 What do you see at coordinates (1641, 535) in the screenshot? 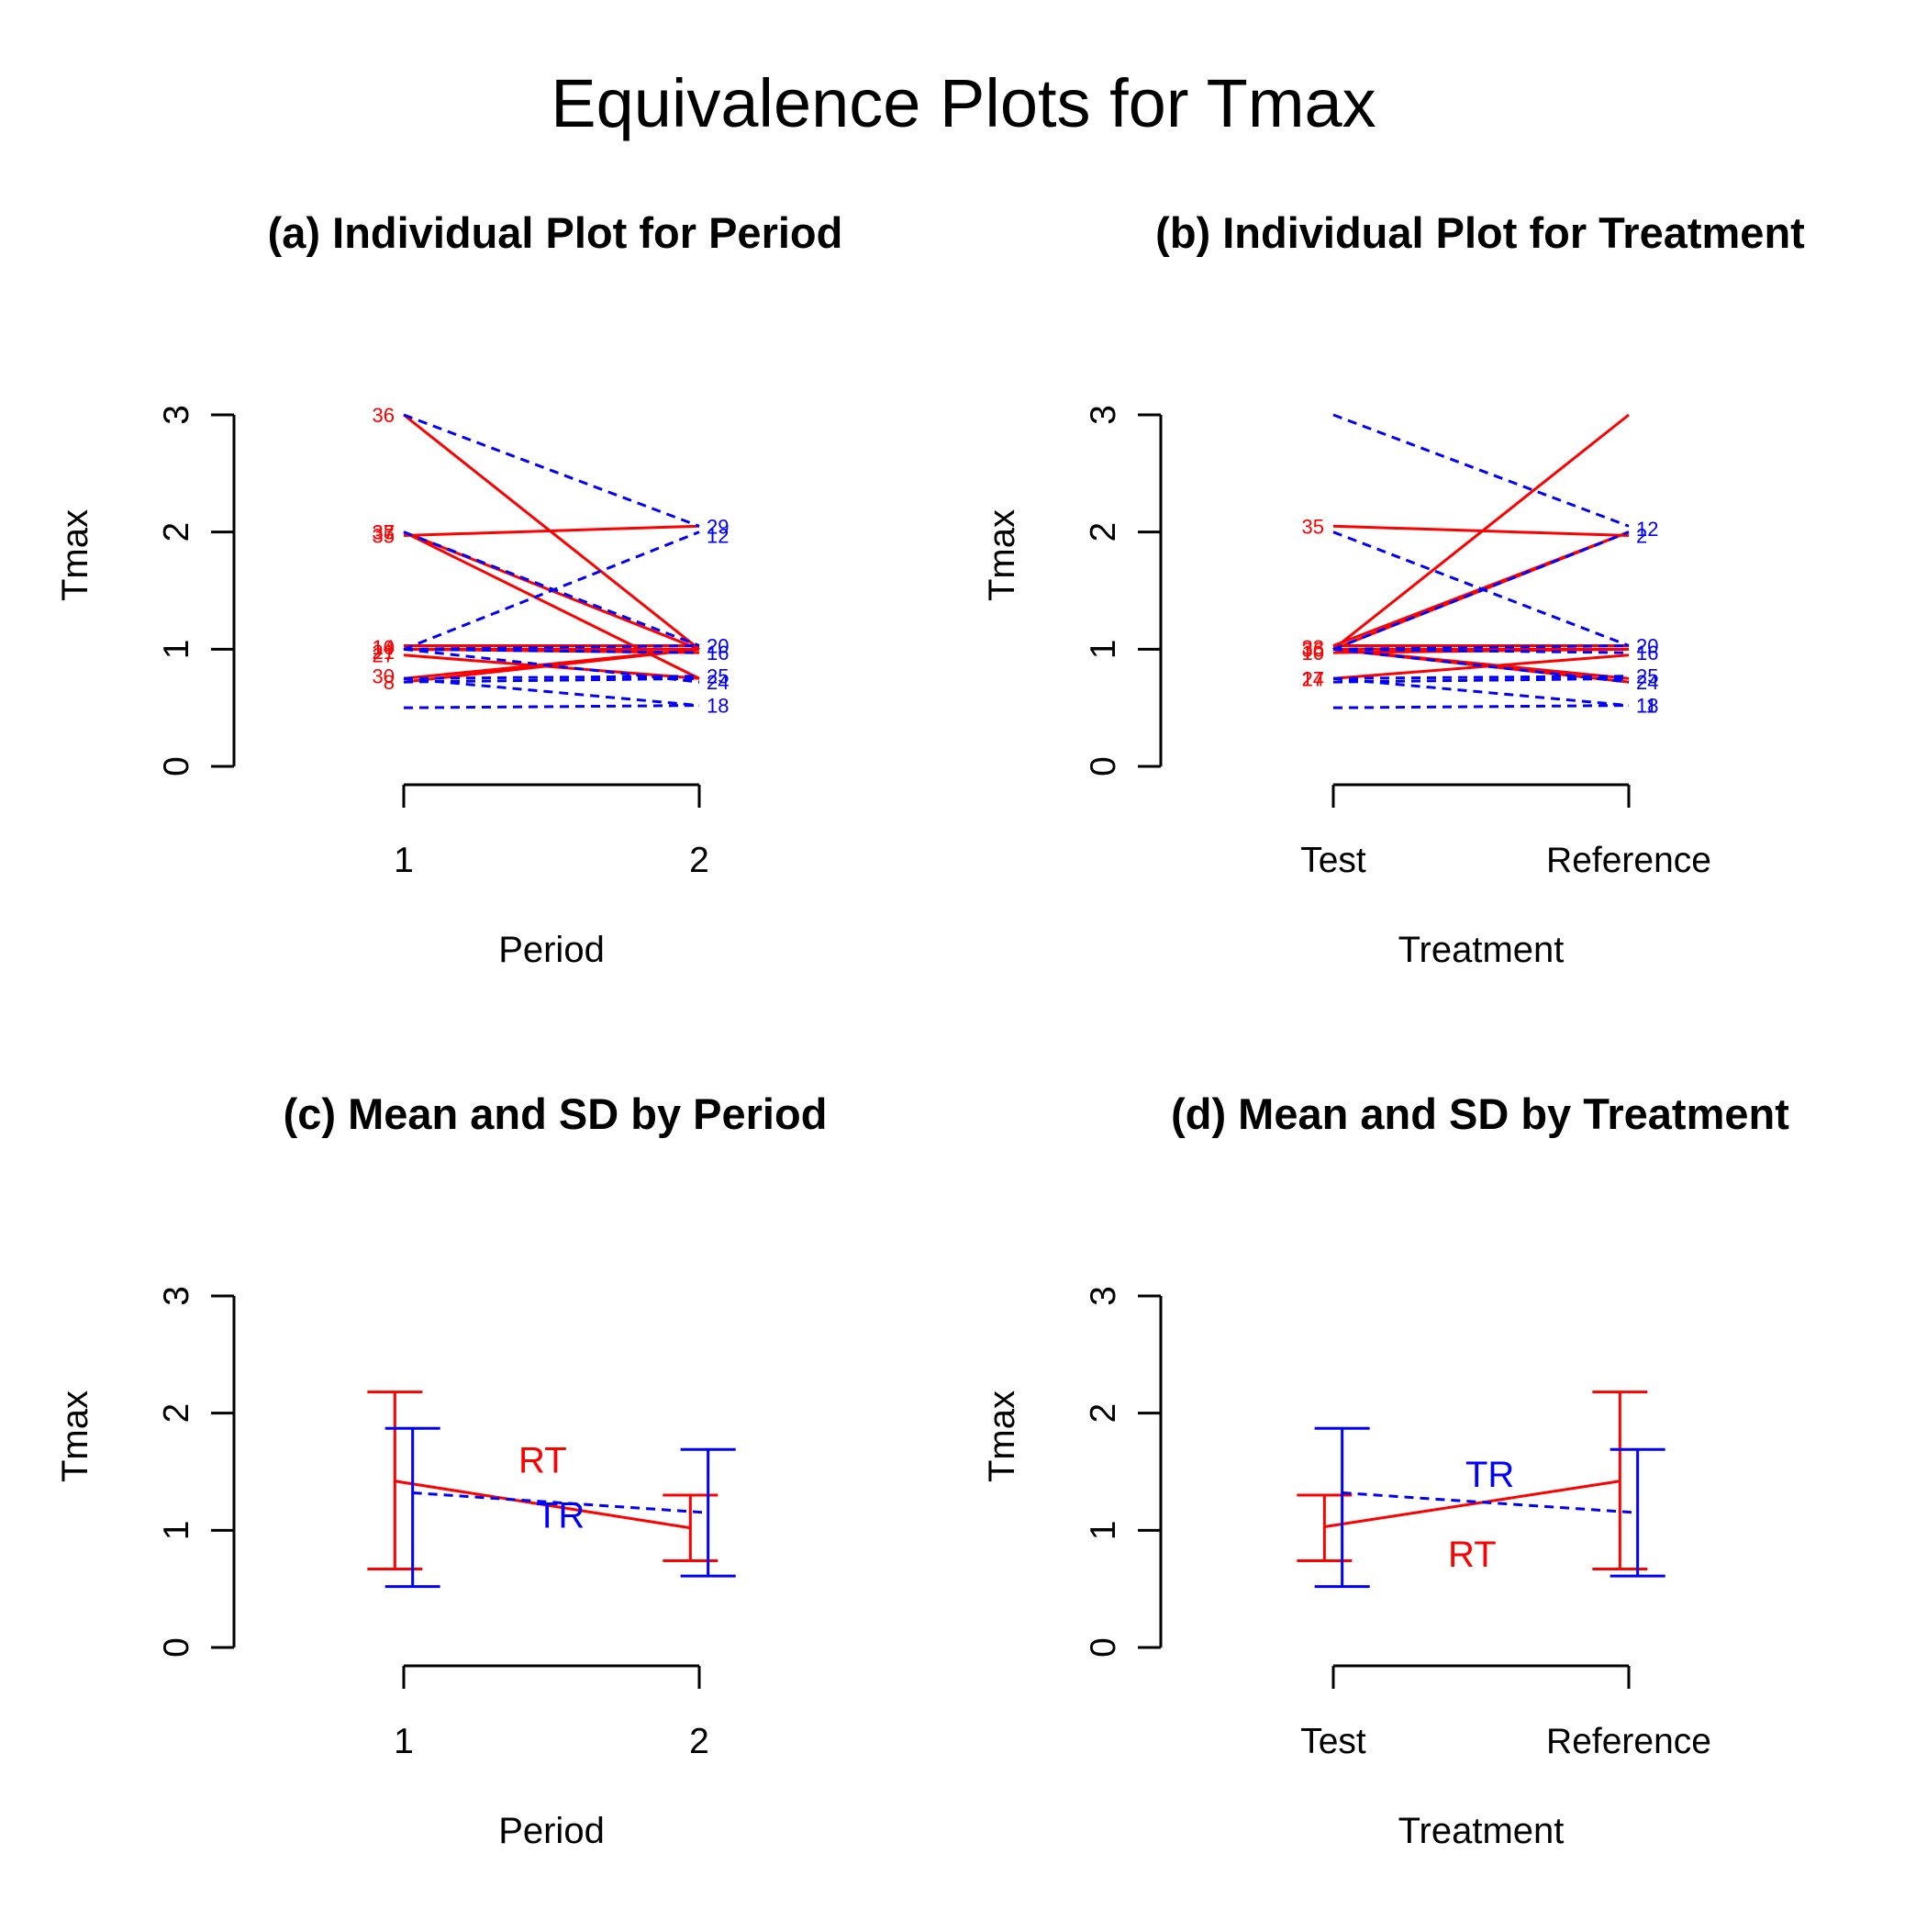
I see `subject-label: 2` at bounding box center [1641, 535].